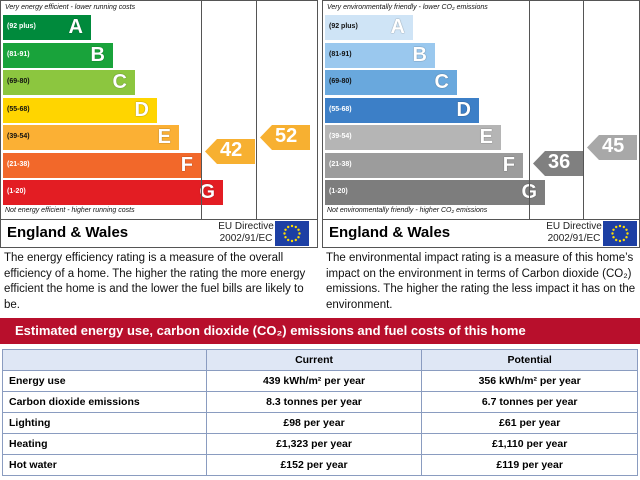 The height and width of the screenshot is (480, 640). What do you see at coordinates (583, 110) in the screenshot?
I see `environment-potential-divider` at bounding box center [583, 110].